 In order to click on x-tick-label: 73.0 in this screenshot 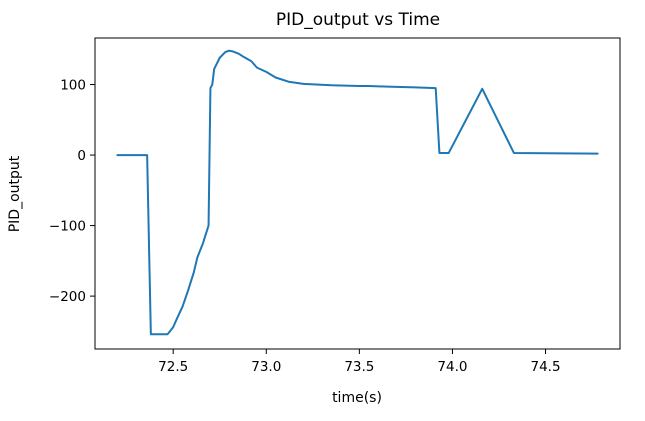, I will do `click(266, 367)`.